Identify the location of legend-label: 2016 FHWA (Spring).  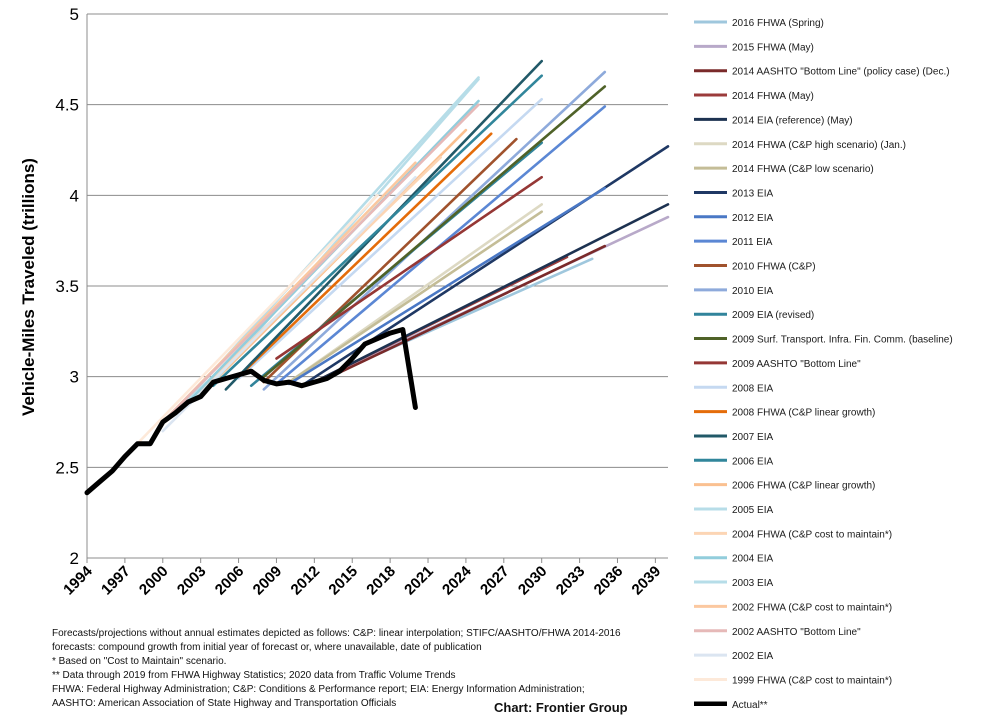
(778, 23).